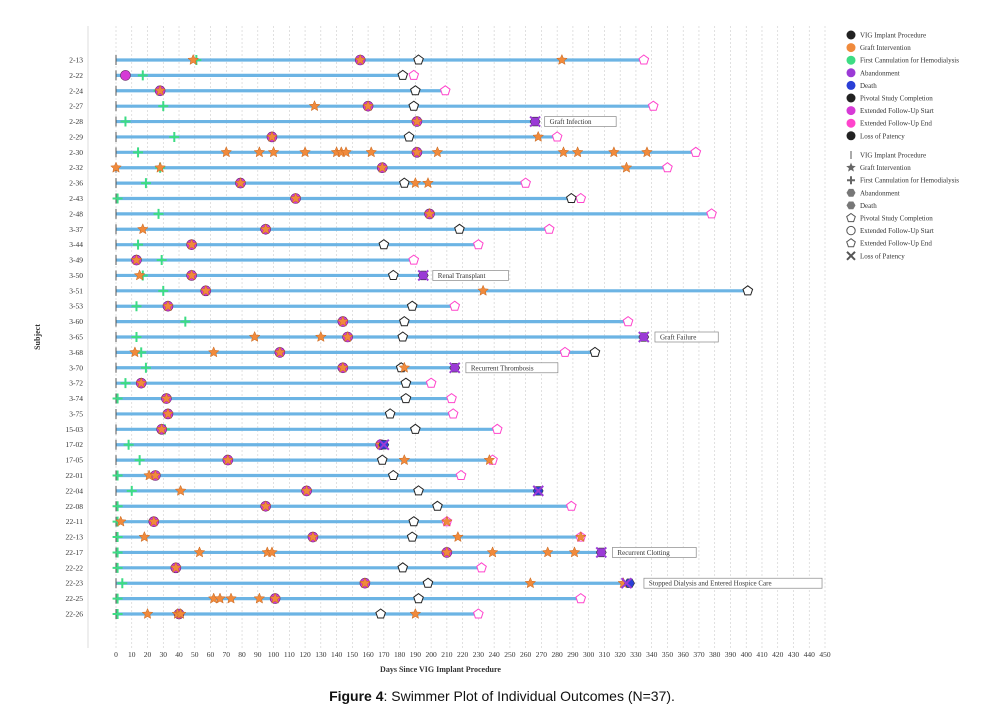  Describe the element at coordinates (893, 36) in the screenshot. I see `legend-color-label: VIG Implant Procedure` at that location.